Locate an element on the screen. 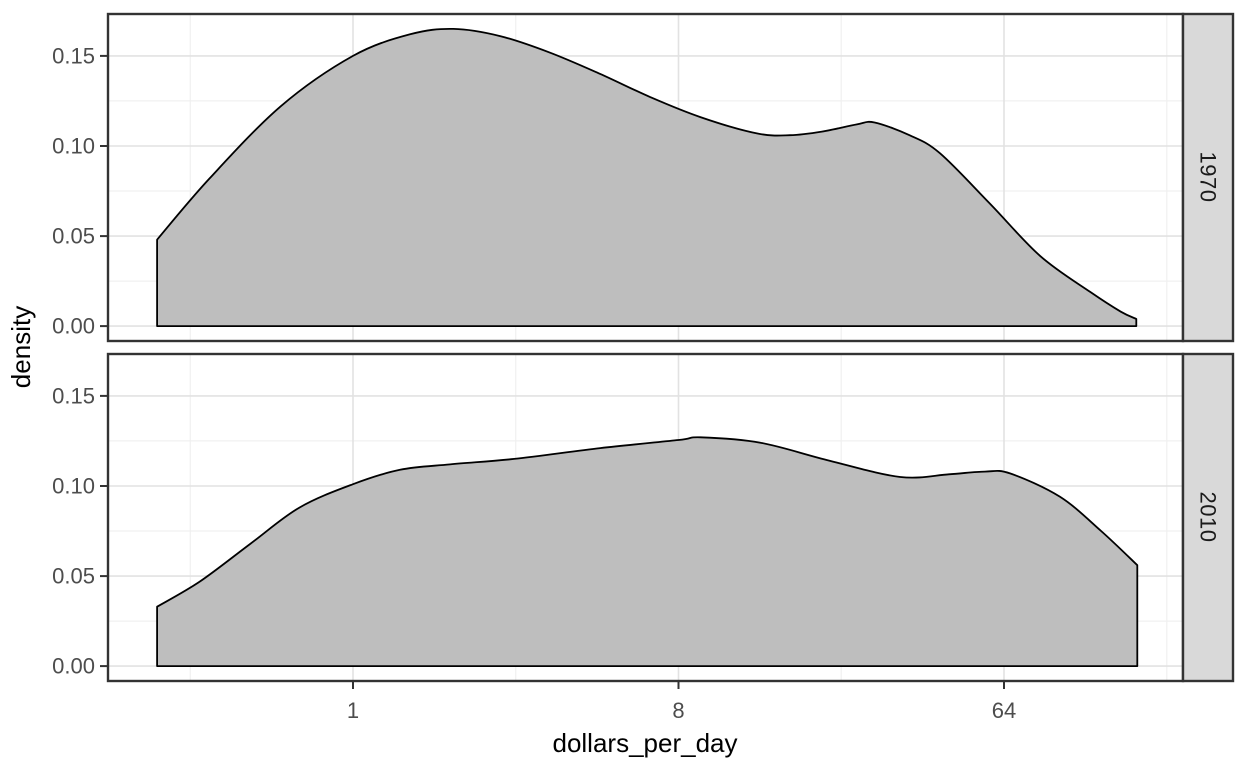 The image size is (1248, 768). facet-strip-label-1970: 1970 is located at coordinates (1208, 177).